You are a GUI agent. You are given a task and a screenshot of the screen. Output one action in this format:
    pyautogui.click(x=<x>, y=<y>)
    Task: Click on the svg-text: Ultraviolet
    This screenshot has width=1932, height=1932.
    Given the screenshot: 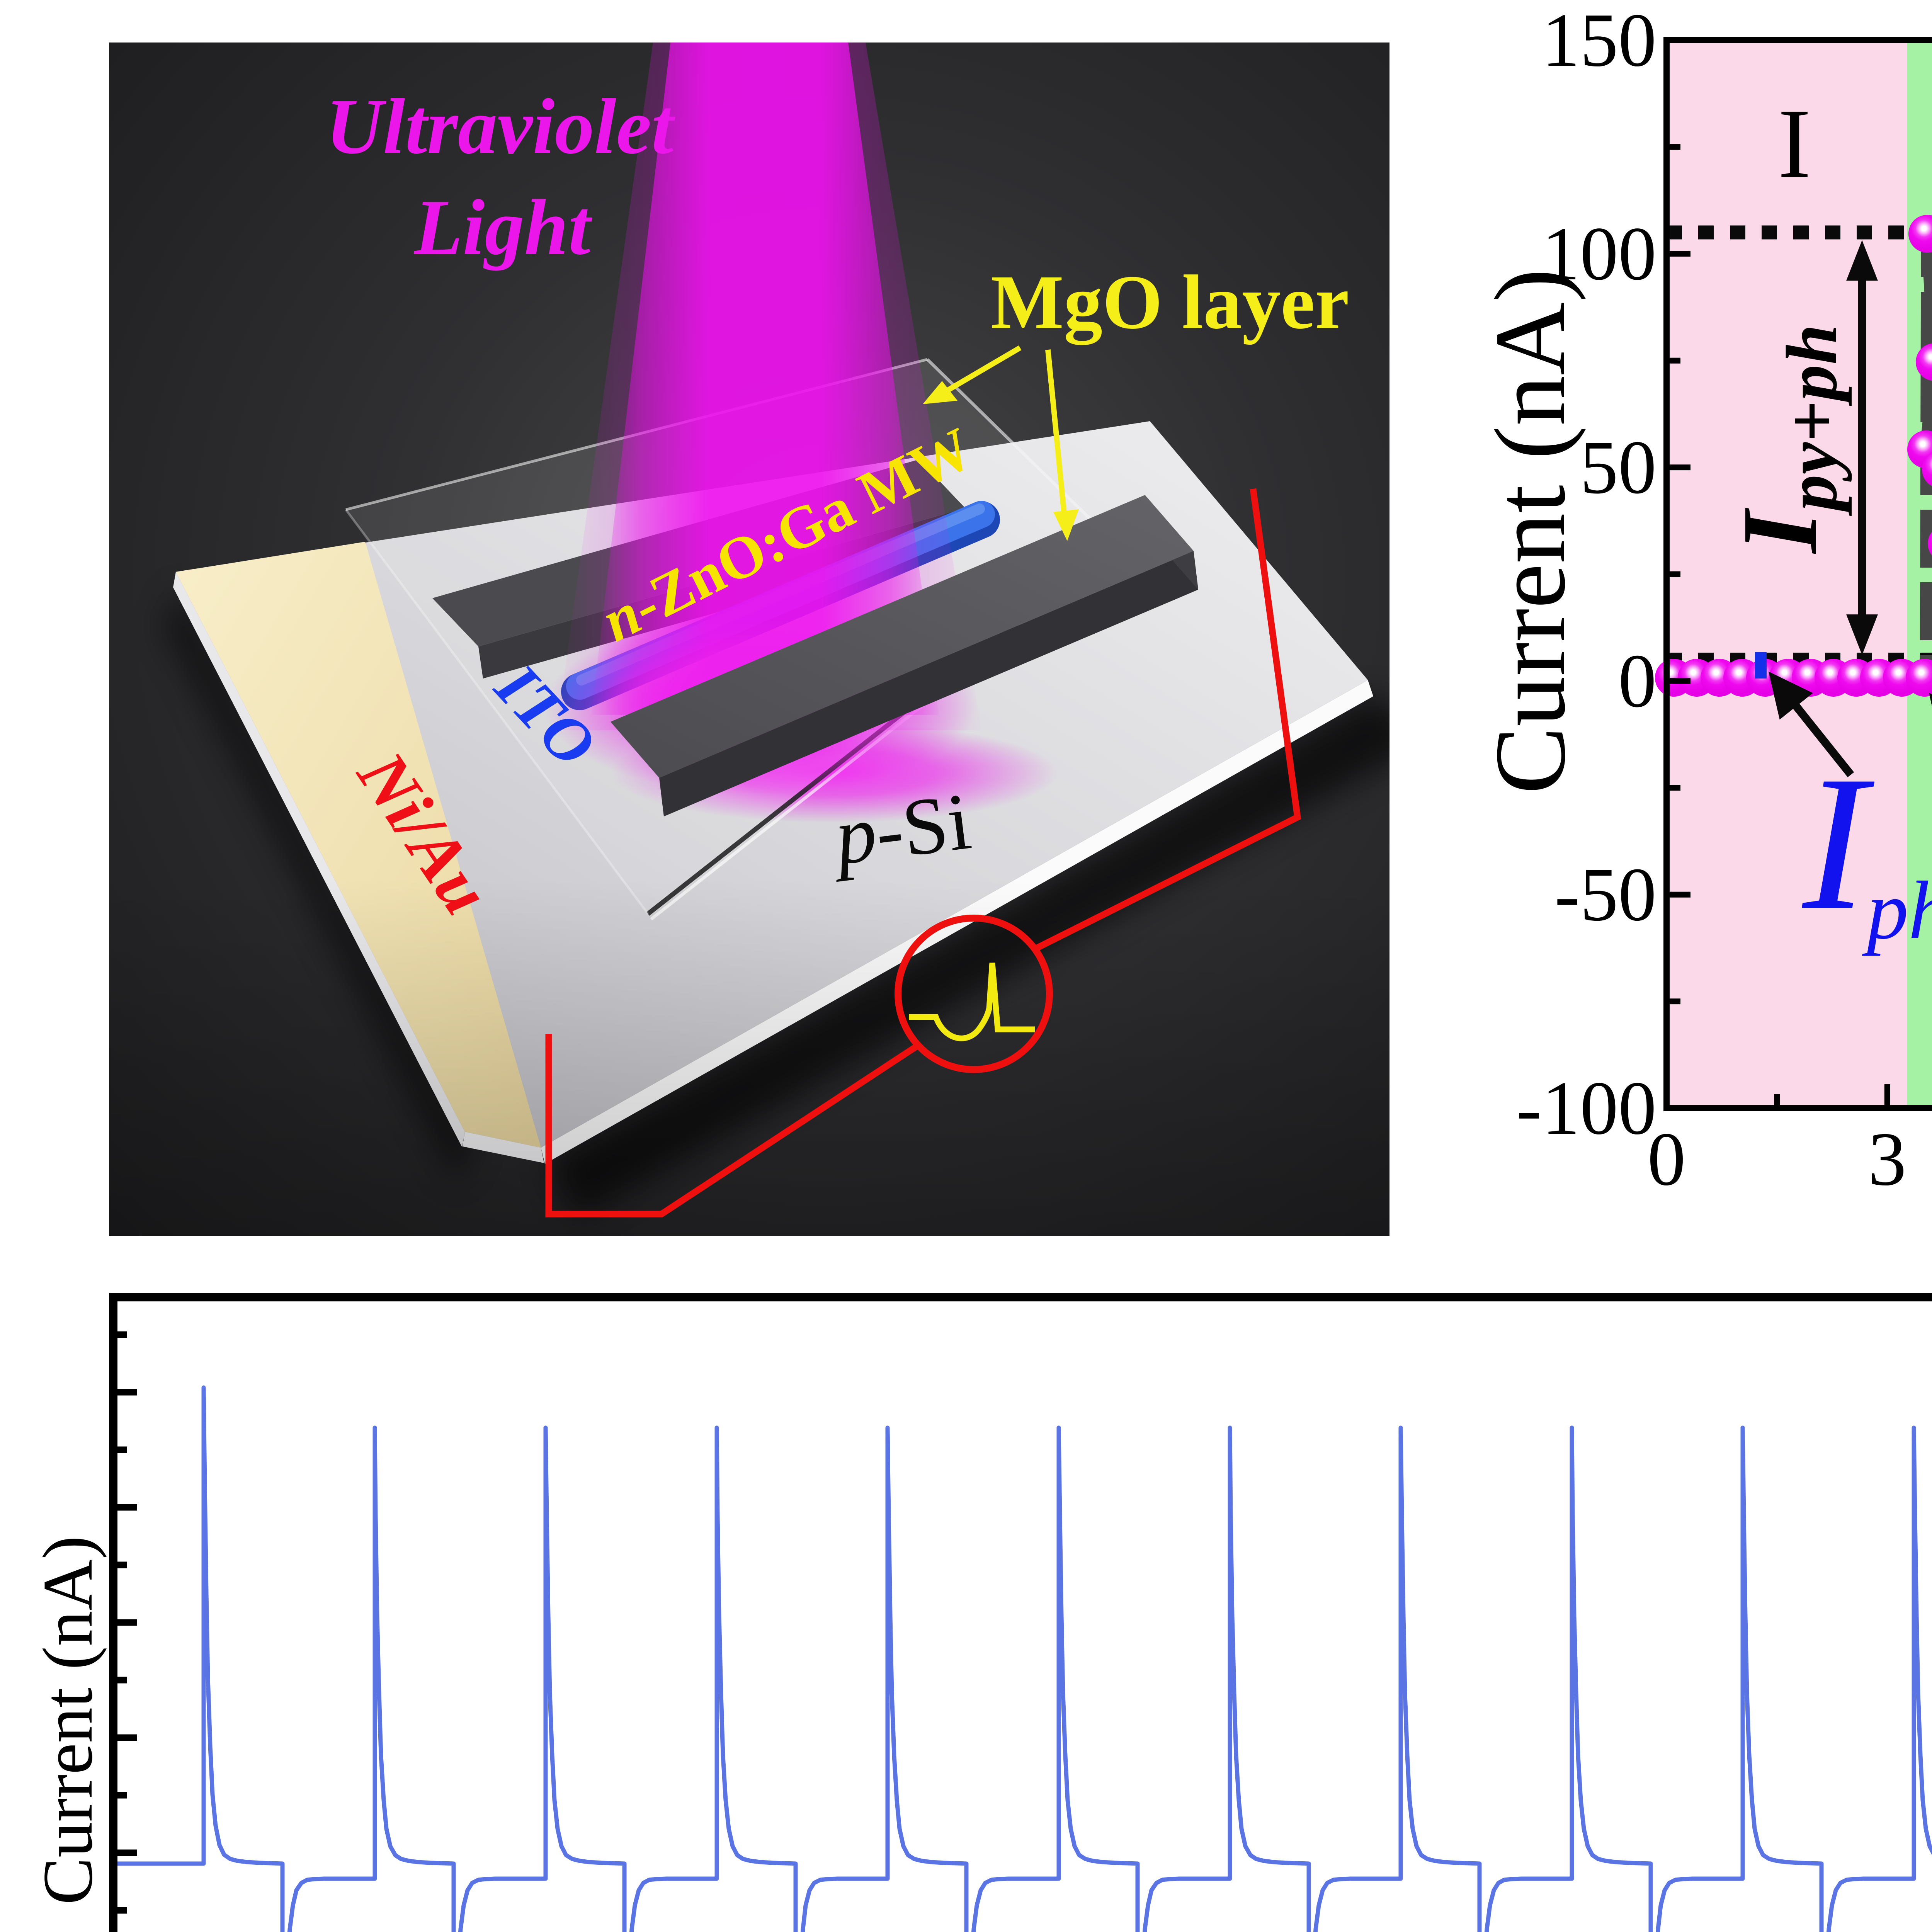 What is the action you would take?
    pyautogui.click(x=501, y=127)
    